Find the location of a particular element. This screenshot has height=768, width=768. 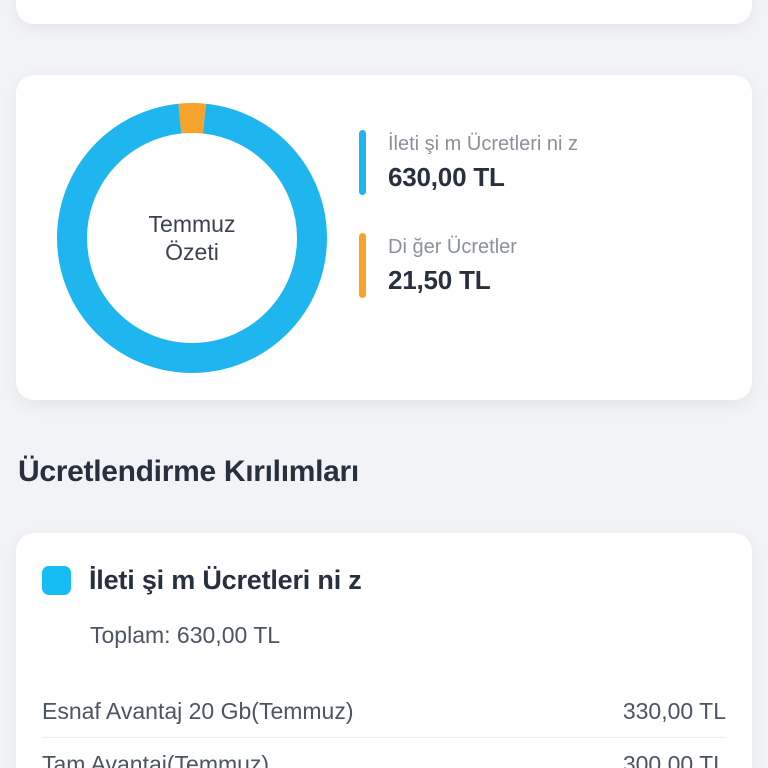

legend-value-diger: 21,50 TL is located at coordinates (439, 279).